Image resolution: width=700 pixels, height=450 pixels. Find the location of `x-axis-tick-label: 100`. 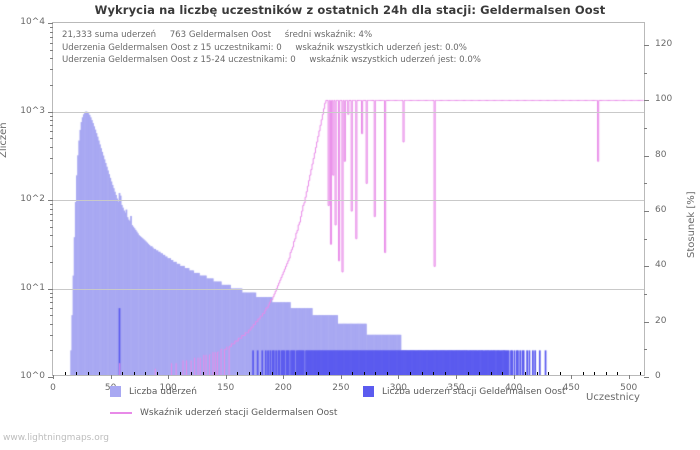

x-axis-tick-label: 100 is located at coordinates (168, 388).